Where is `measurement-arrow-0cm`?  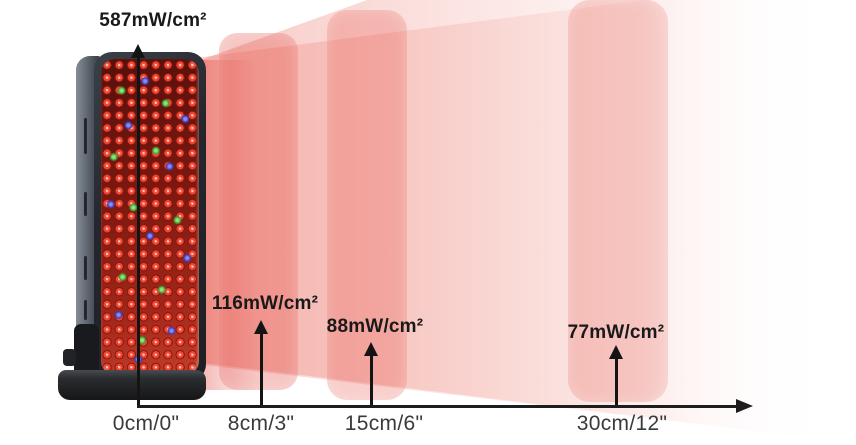
measurement-arrow-0cm is located at coordinates (138, 225).